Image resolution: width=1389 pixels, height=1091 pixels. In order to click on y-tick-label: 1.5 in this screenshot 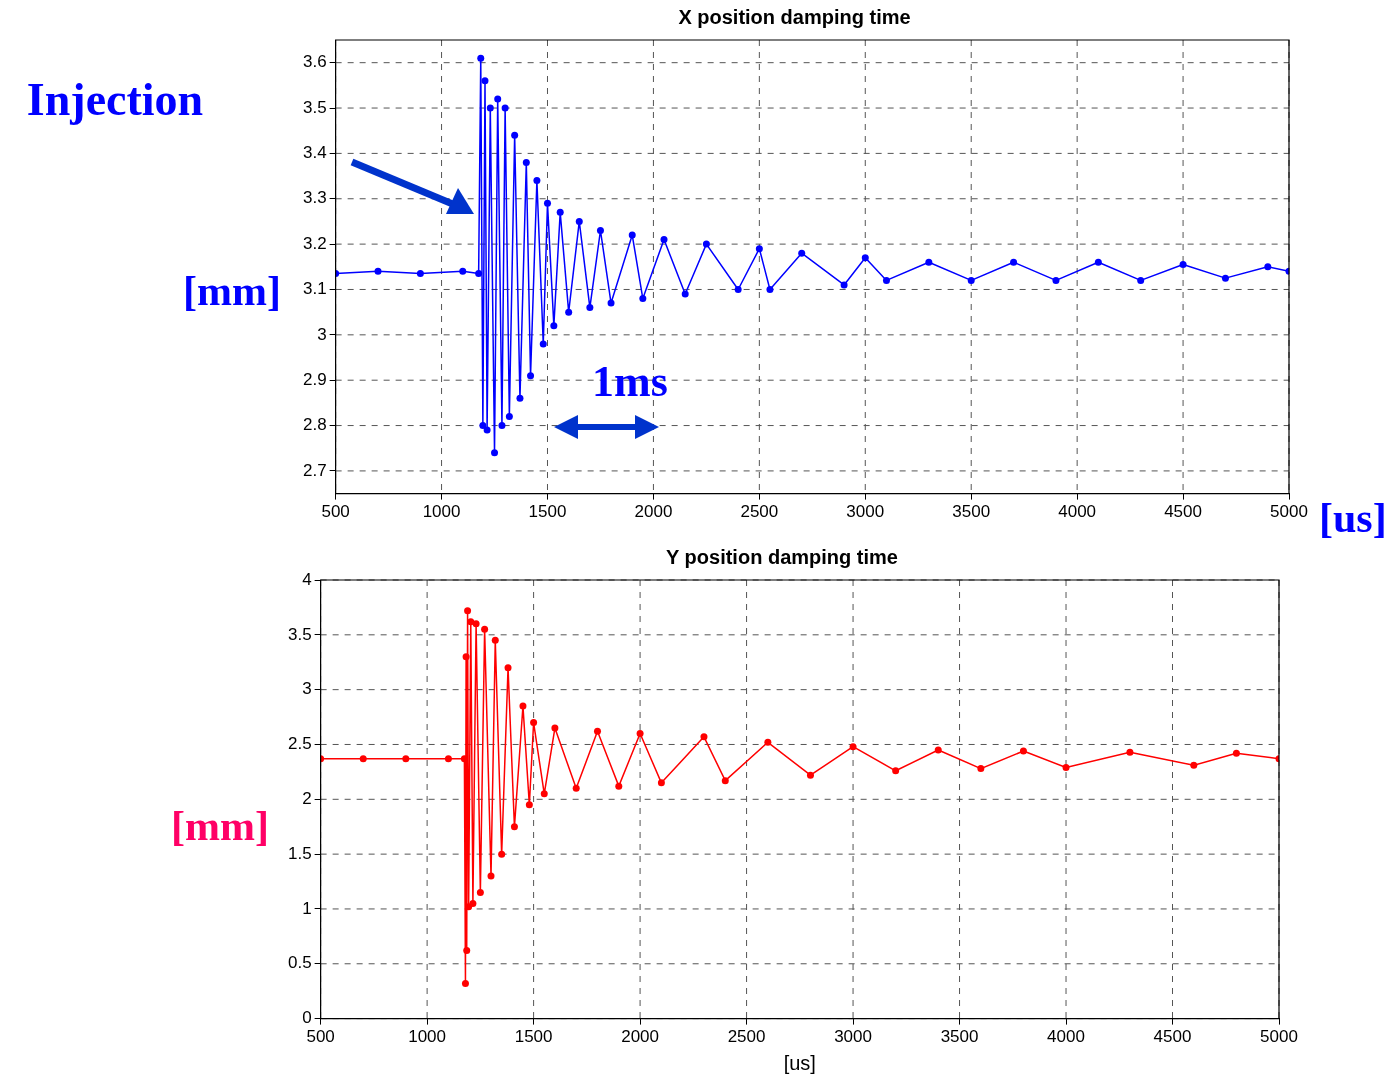, I will do `click(299, 853)`.